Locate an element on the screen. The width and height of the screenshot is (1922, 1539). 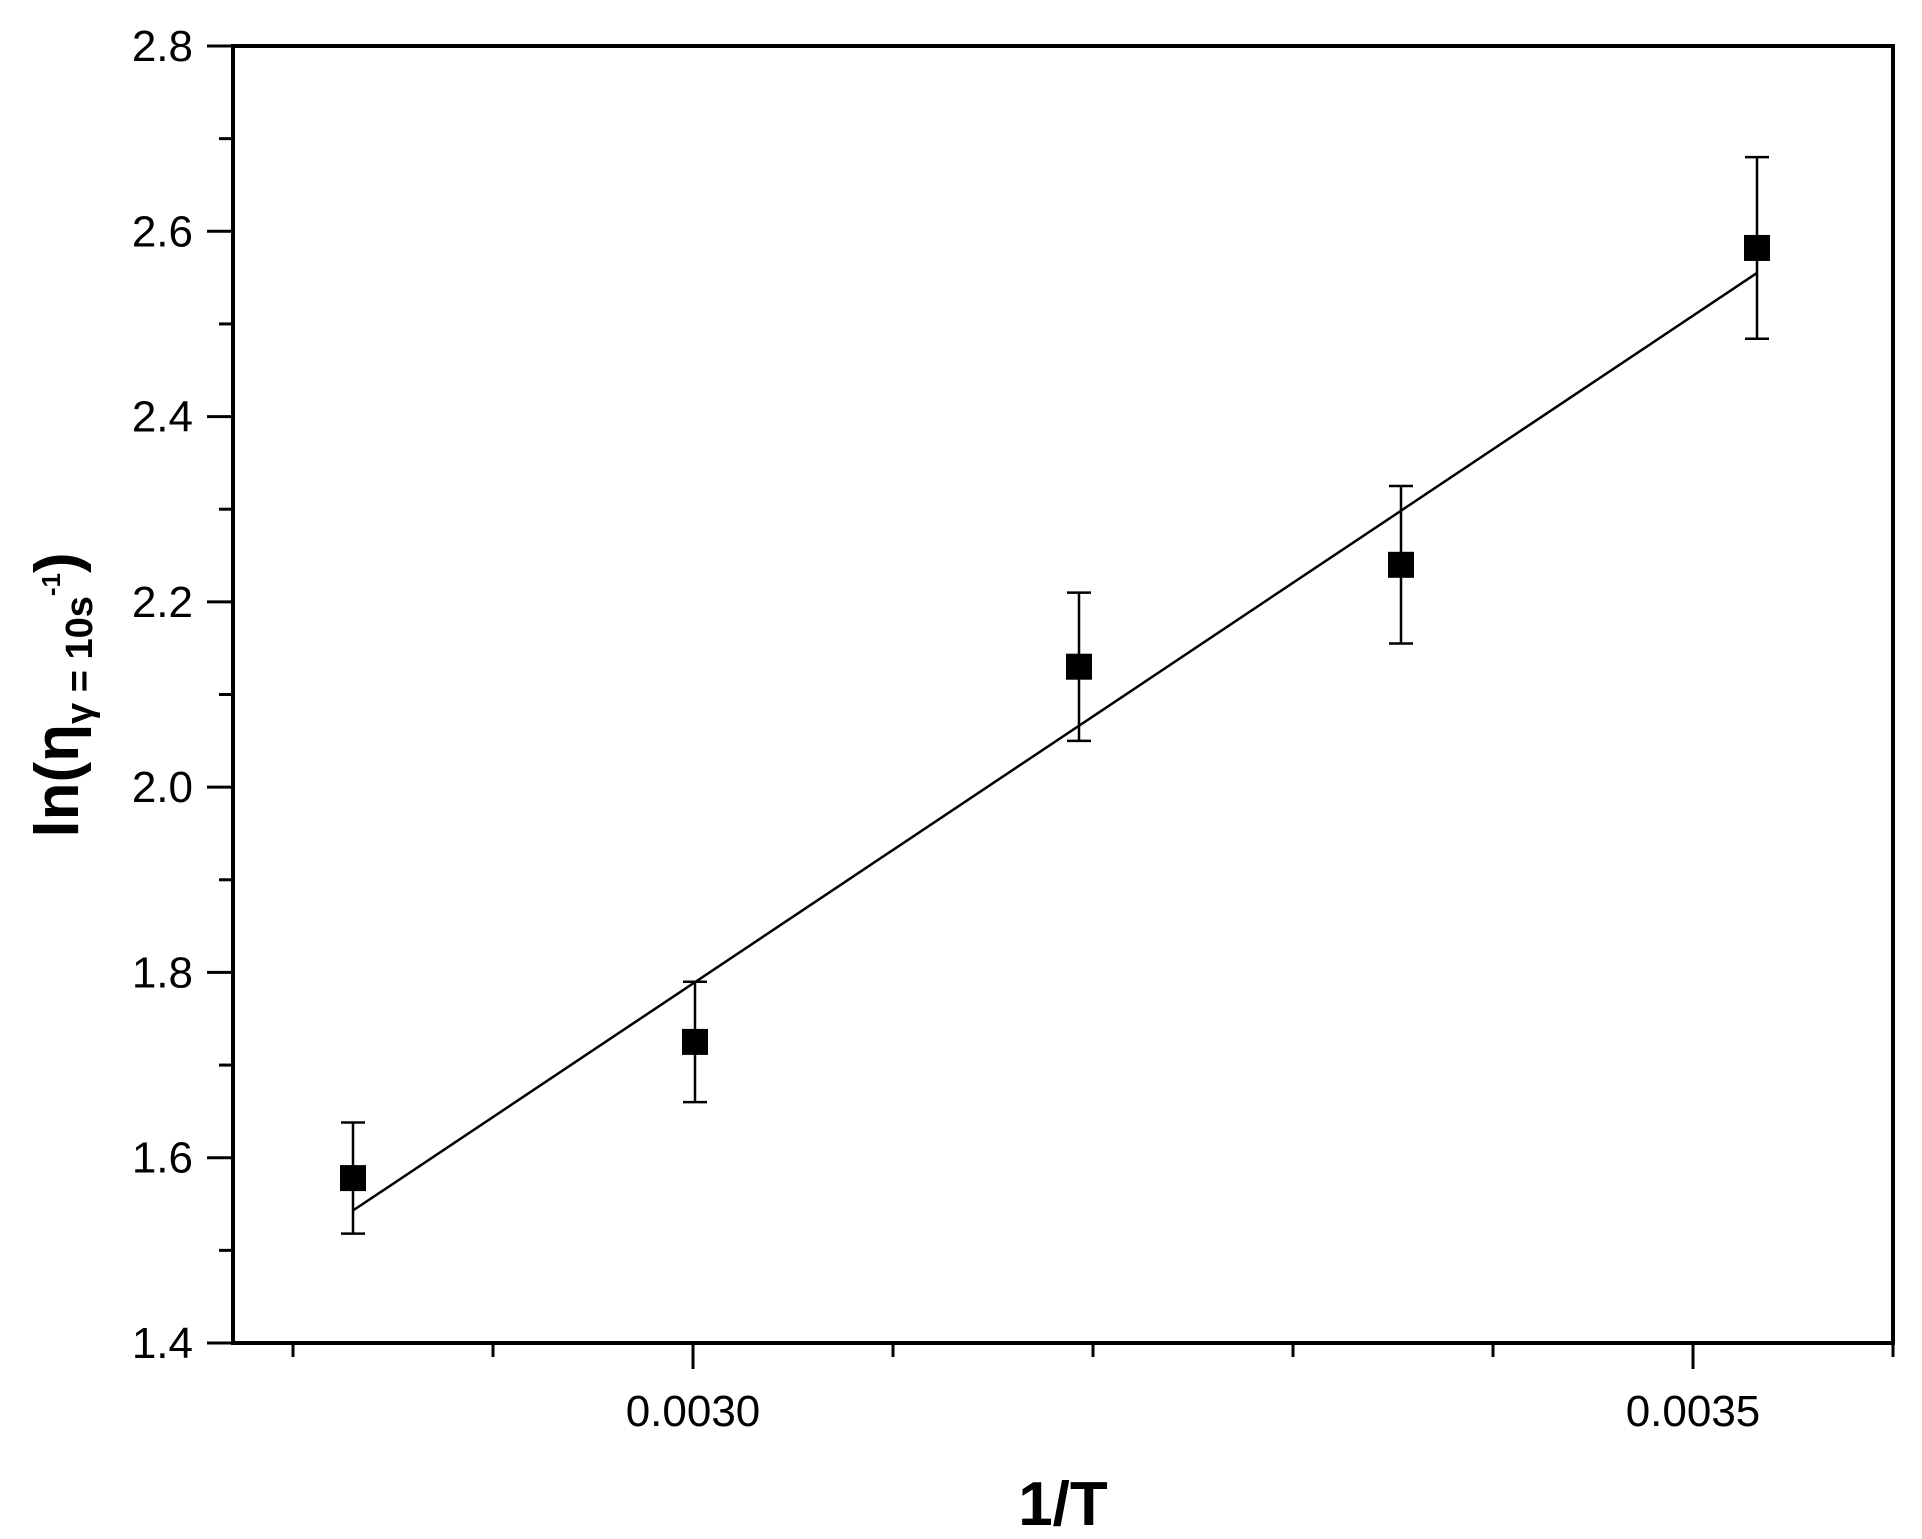
y-tick-label: 1.6 is located at coordinates (162, 1158).